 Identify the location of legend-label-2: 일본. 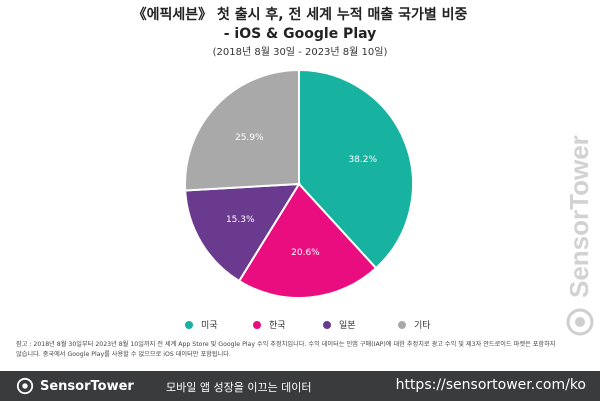
(347, 326).